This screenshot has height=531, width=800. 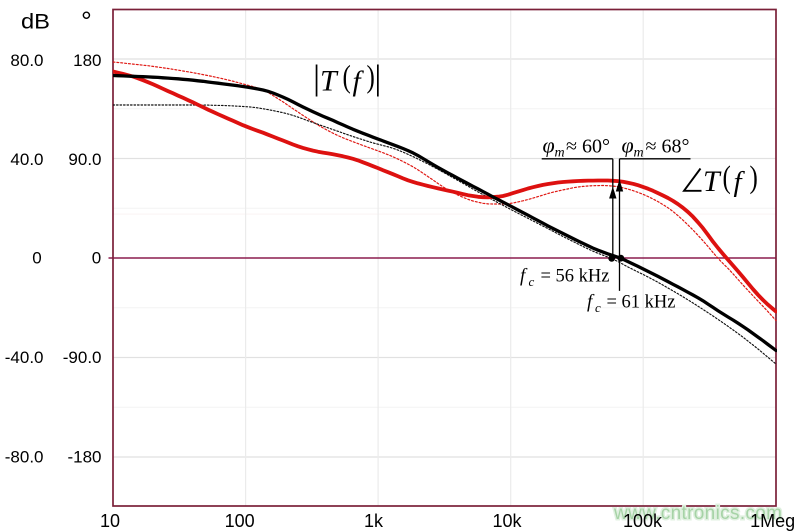 I want to click on svg-text: = 56 kHz, so click(x=575, y=277).